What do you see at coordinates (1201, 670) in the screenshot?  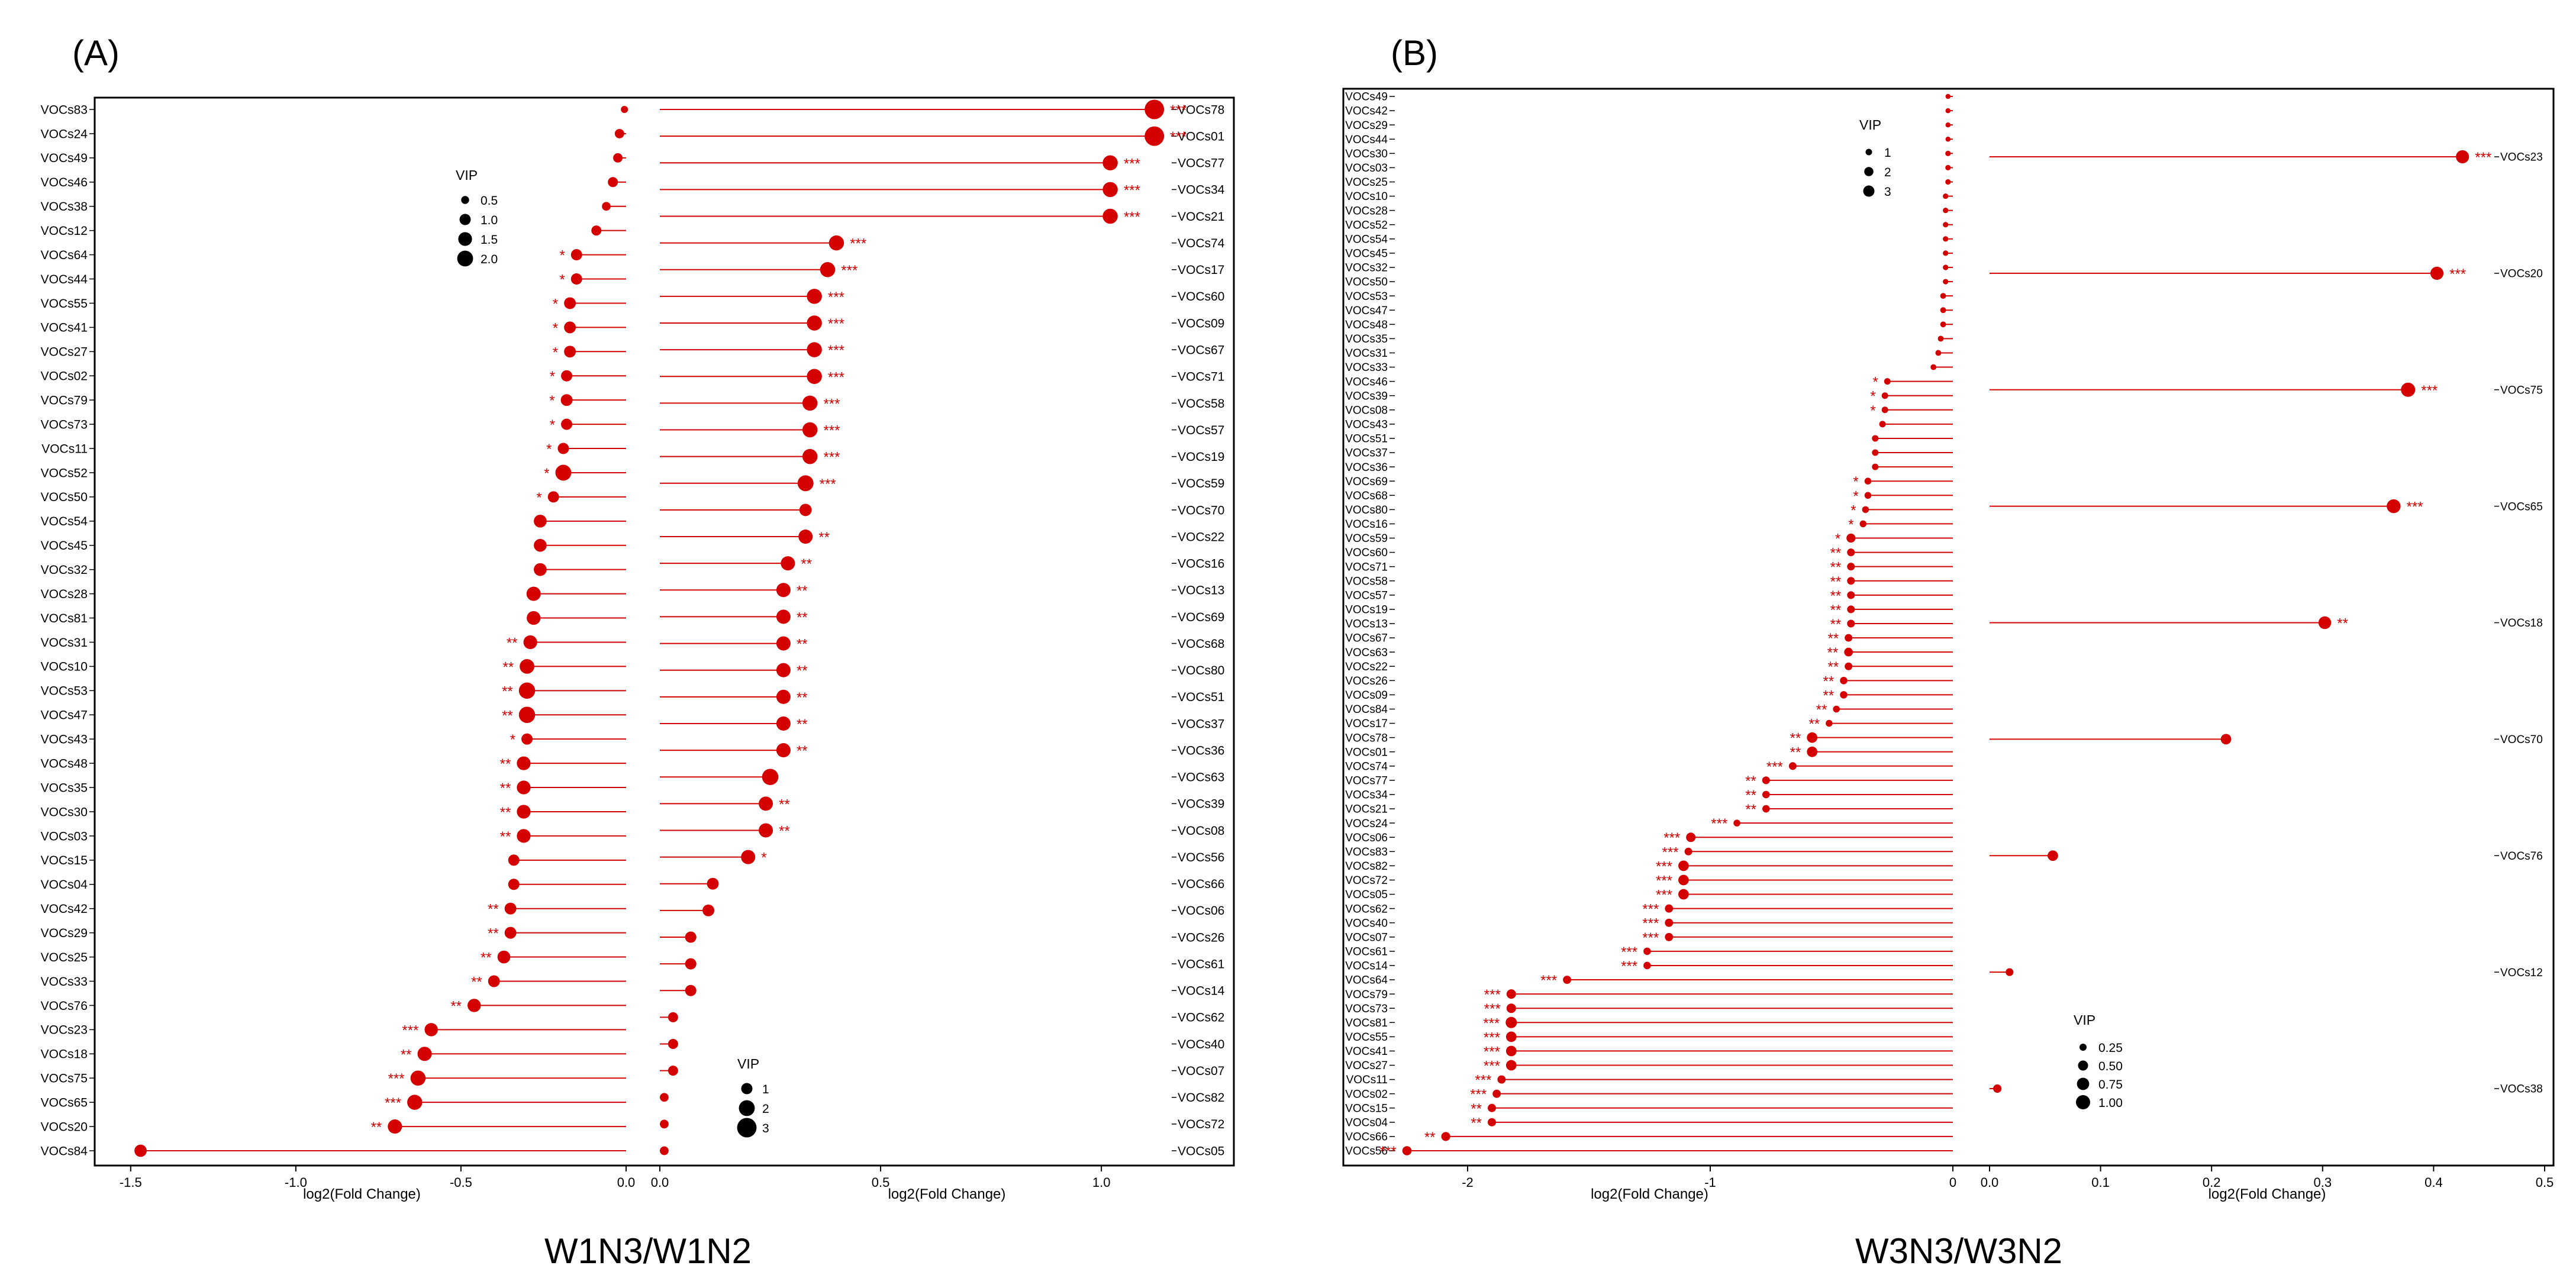 I see `y-tick-label: VOCs80` at bounding box center [1201, 670].